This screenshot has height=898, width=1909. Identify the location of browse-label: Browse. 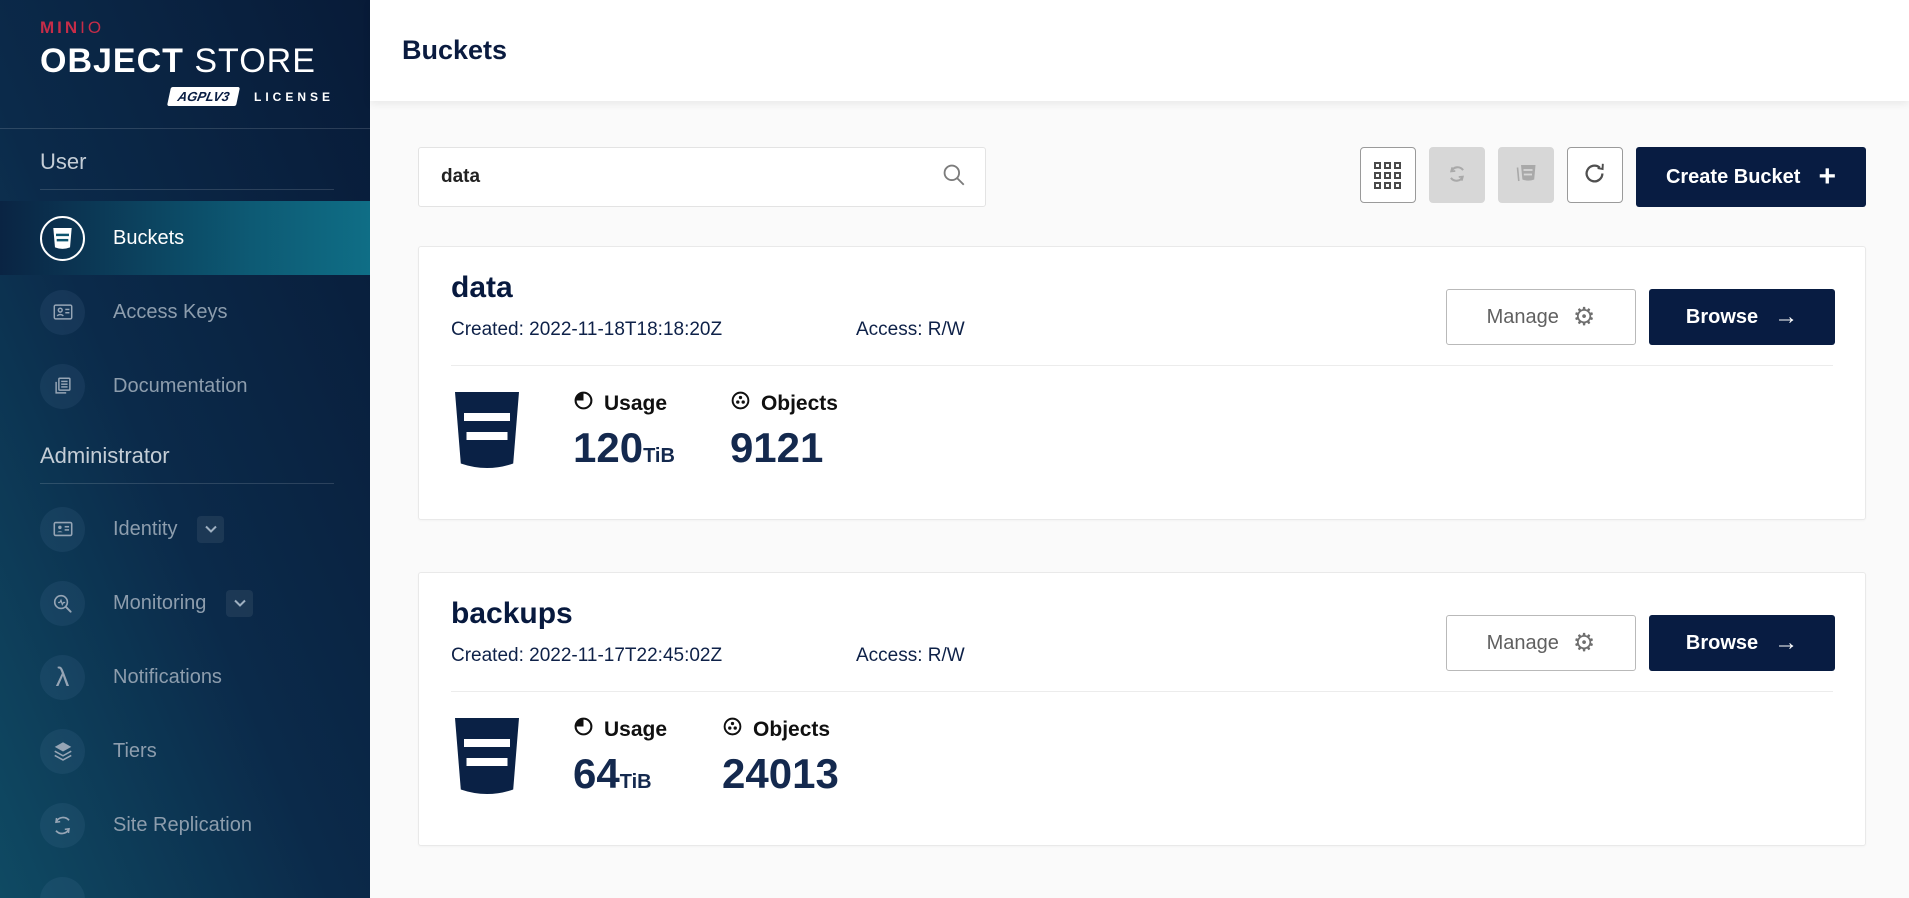
(1722, 316).